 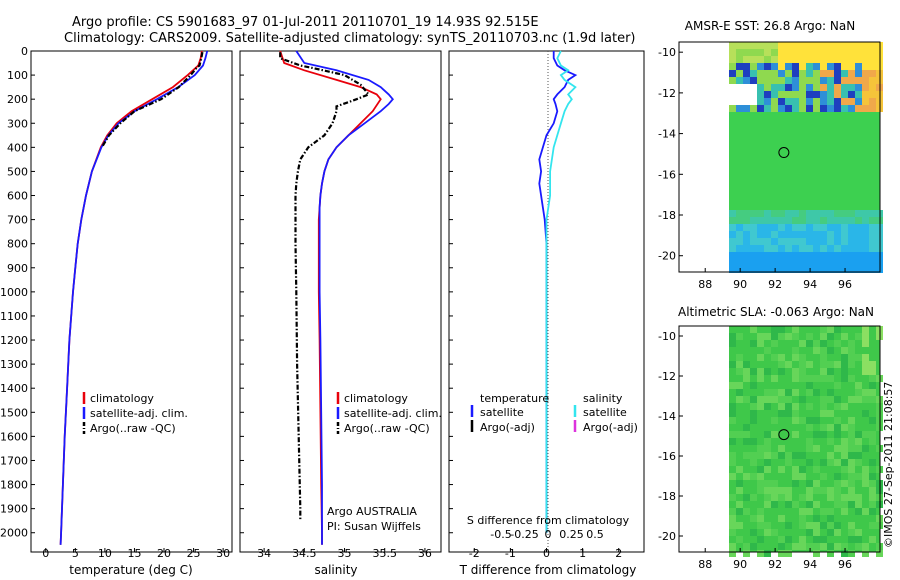 What do you see at coordinates (667, 336) in the screenshot?
I see `map-y-tick-label: -10` at bounding box center [667, 336].